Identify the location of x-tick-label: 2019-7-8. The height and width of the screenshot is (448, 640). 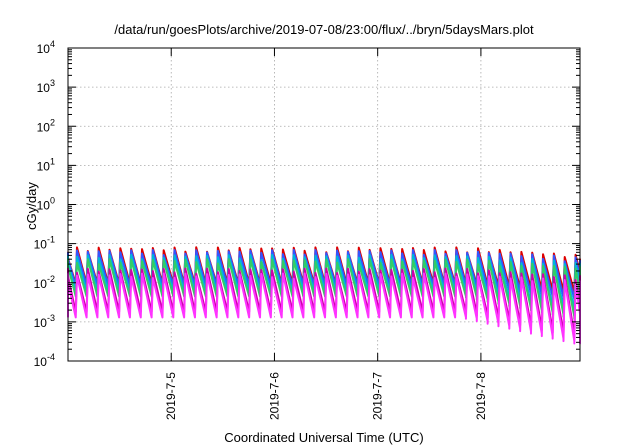
(481, 396).